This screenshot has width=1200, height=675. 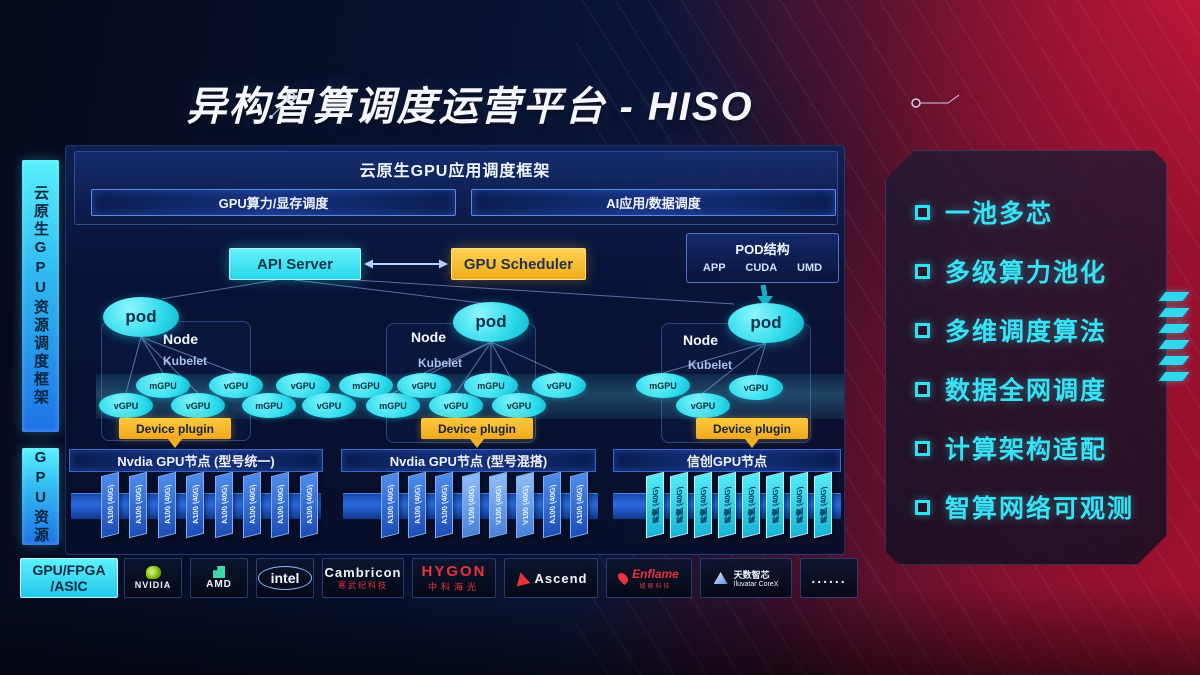 I want to click on device-plugin-3: Device plugin, so click(x=752, y=433).